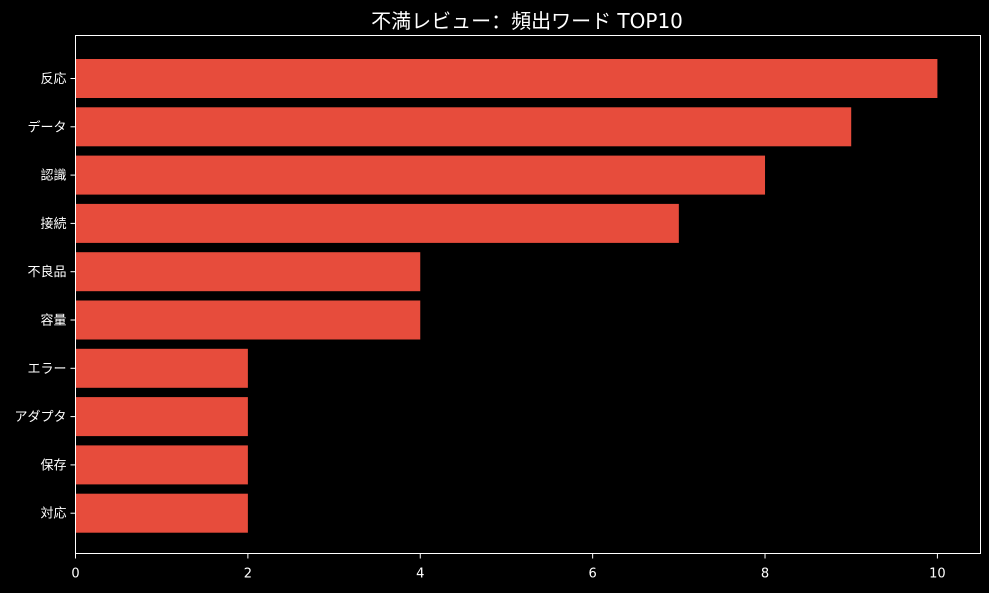 The height and width of the screenshot is (593, 989). What do you see at coordinates (75, 574) in the screenshot?
I see `x-tick-label: 0` at bounding box center [75, 574].